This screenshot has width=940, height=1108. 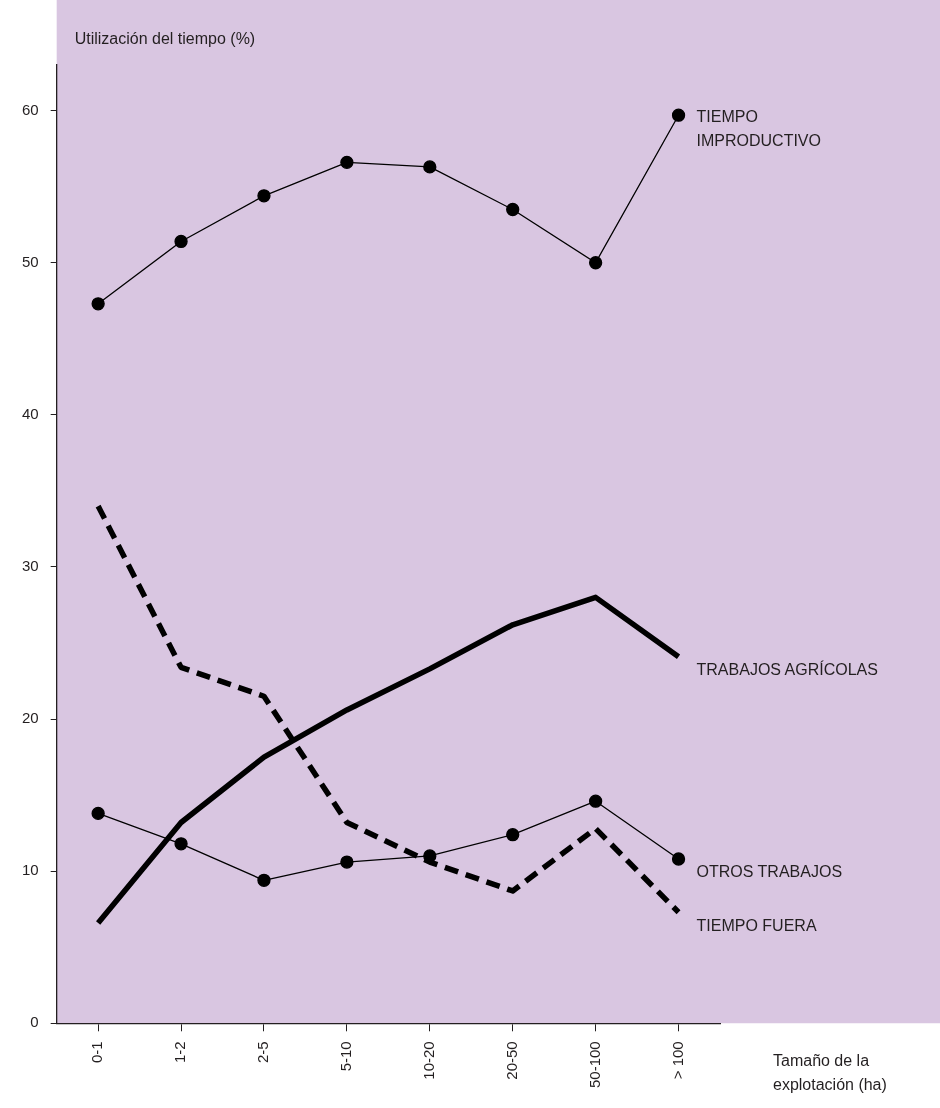 I want to click on y-tick-label: 30, so click(x=30, y=566).